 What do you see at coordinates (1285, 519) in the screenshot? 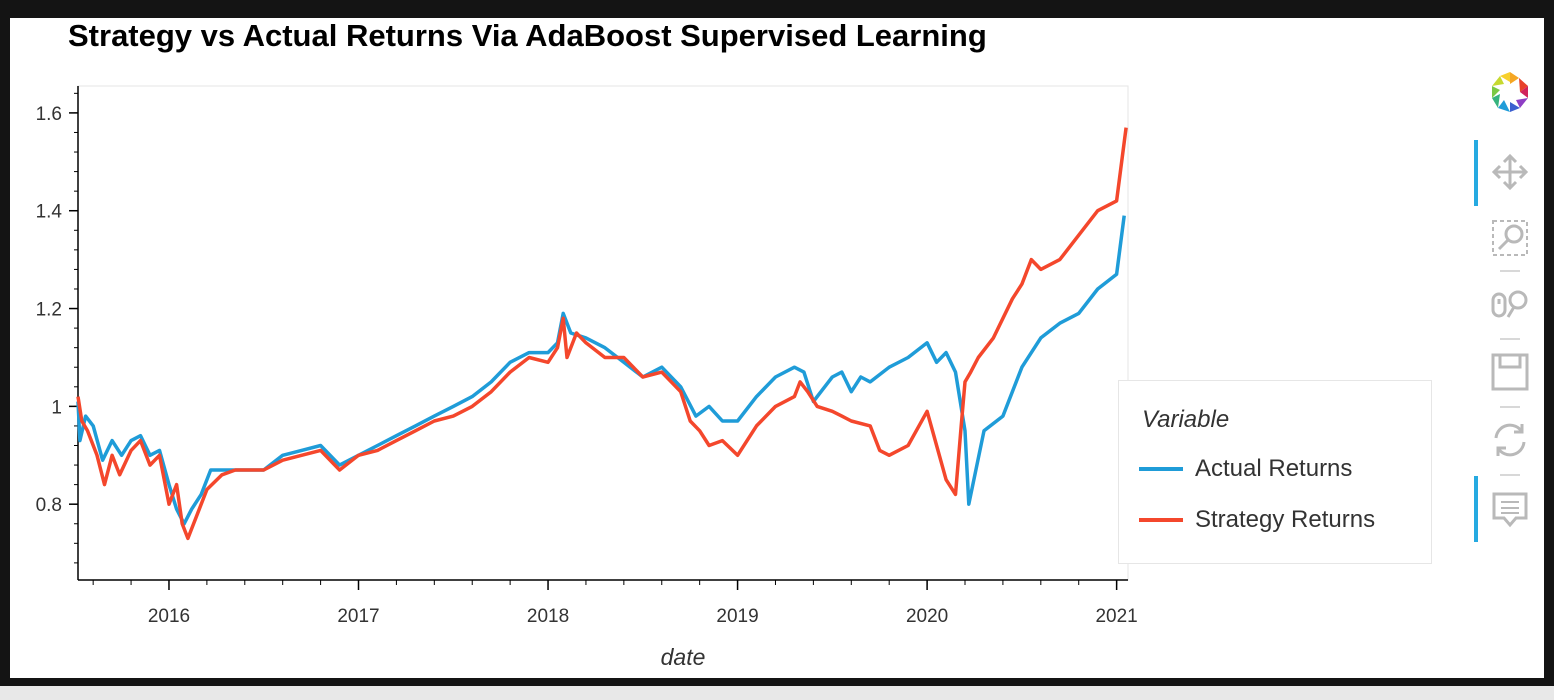
I see `legend-label-strategy-returns: Strategy Returns` at bounding box center [1285, 519].